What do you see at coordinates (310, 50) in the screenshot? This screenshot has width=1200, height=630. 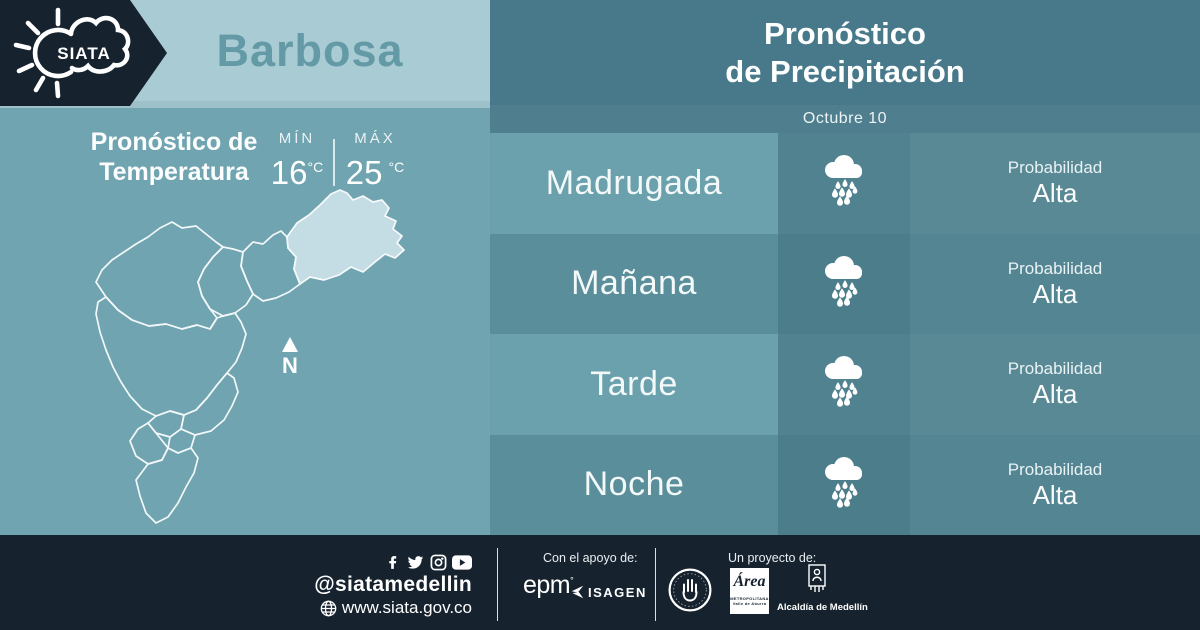 I see `page-title-city: Barbosa` at bounding box center [310, 50].